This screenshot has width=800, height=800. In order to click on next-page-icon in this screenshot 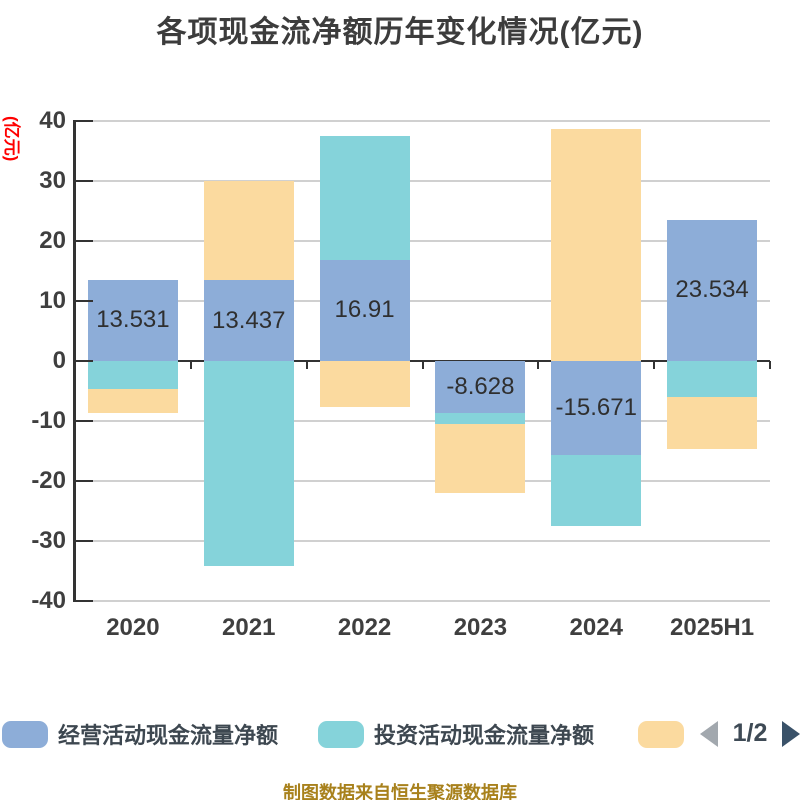, I will do `click(791, 734)`.